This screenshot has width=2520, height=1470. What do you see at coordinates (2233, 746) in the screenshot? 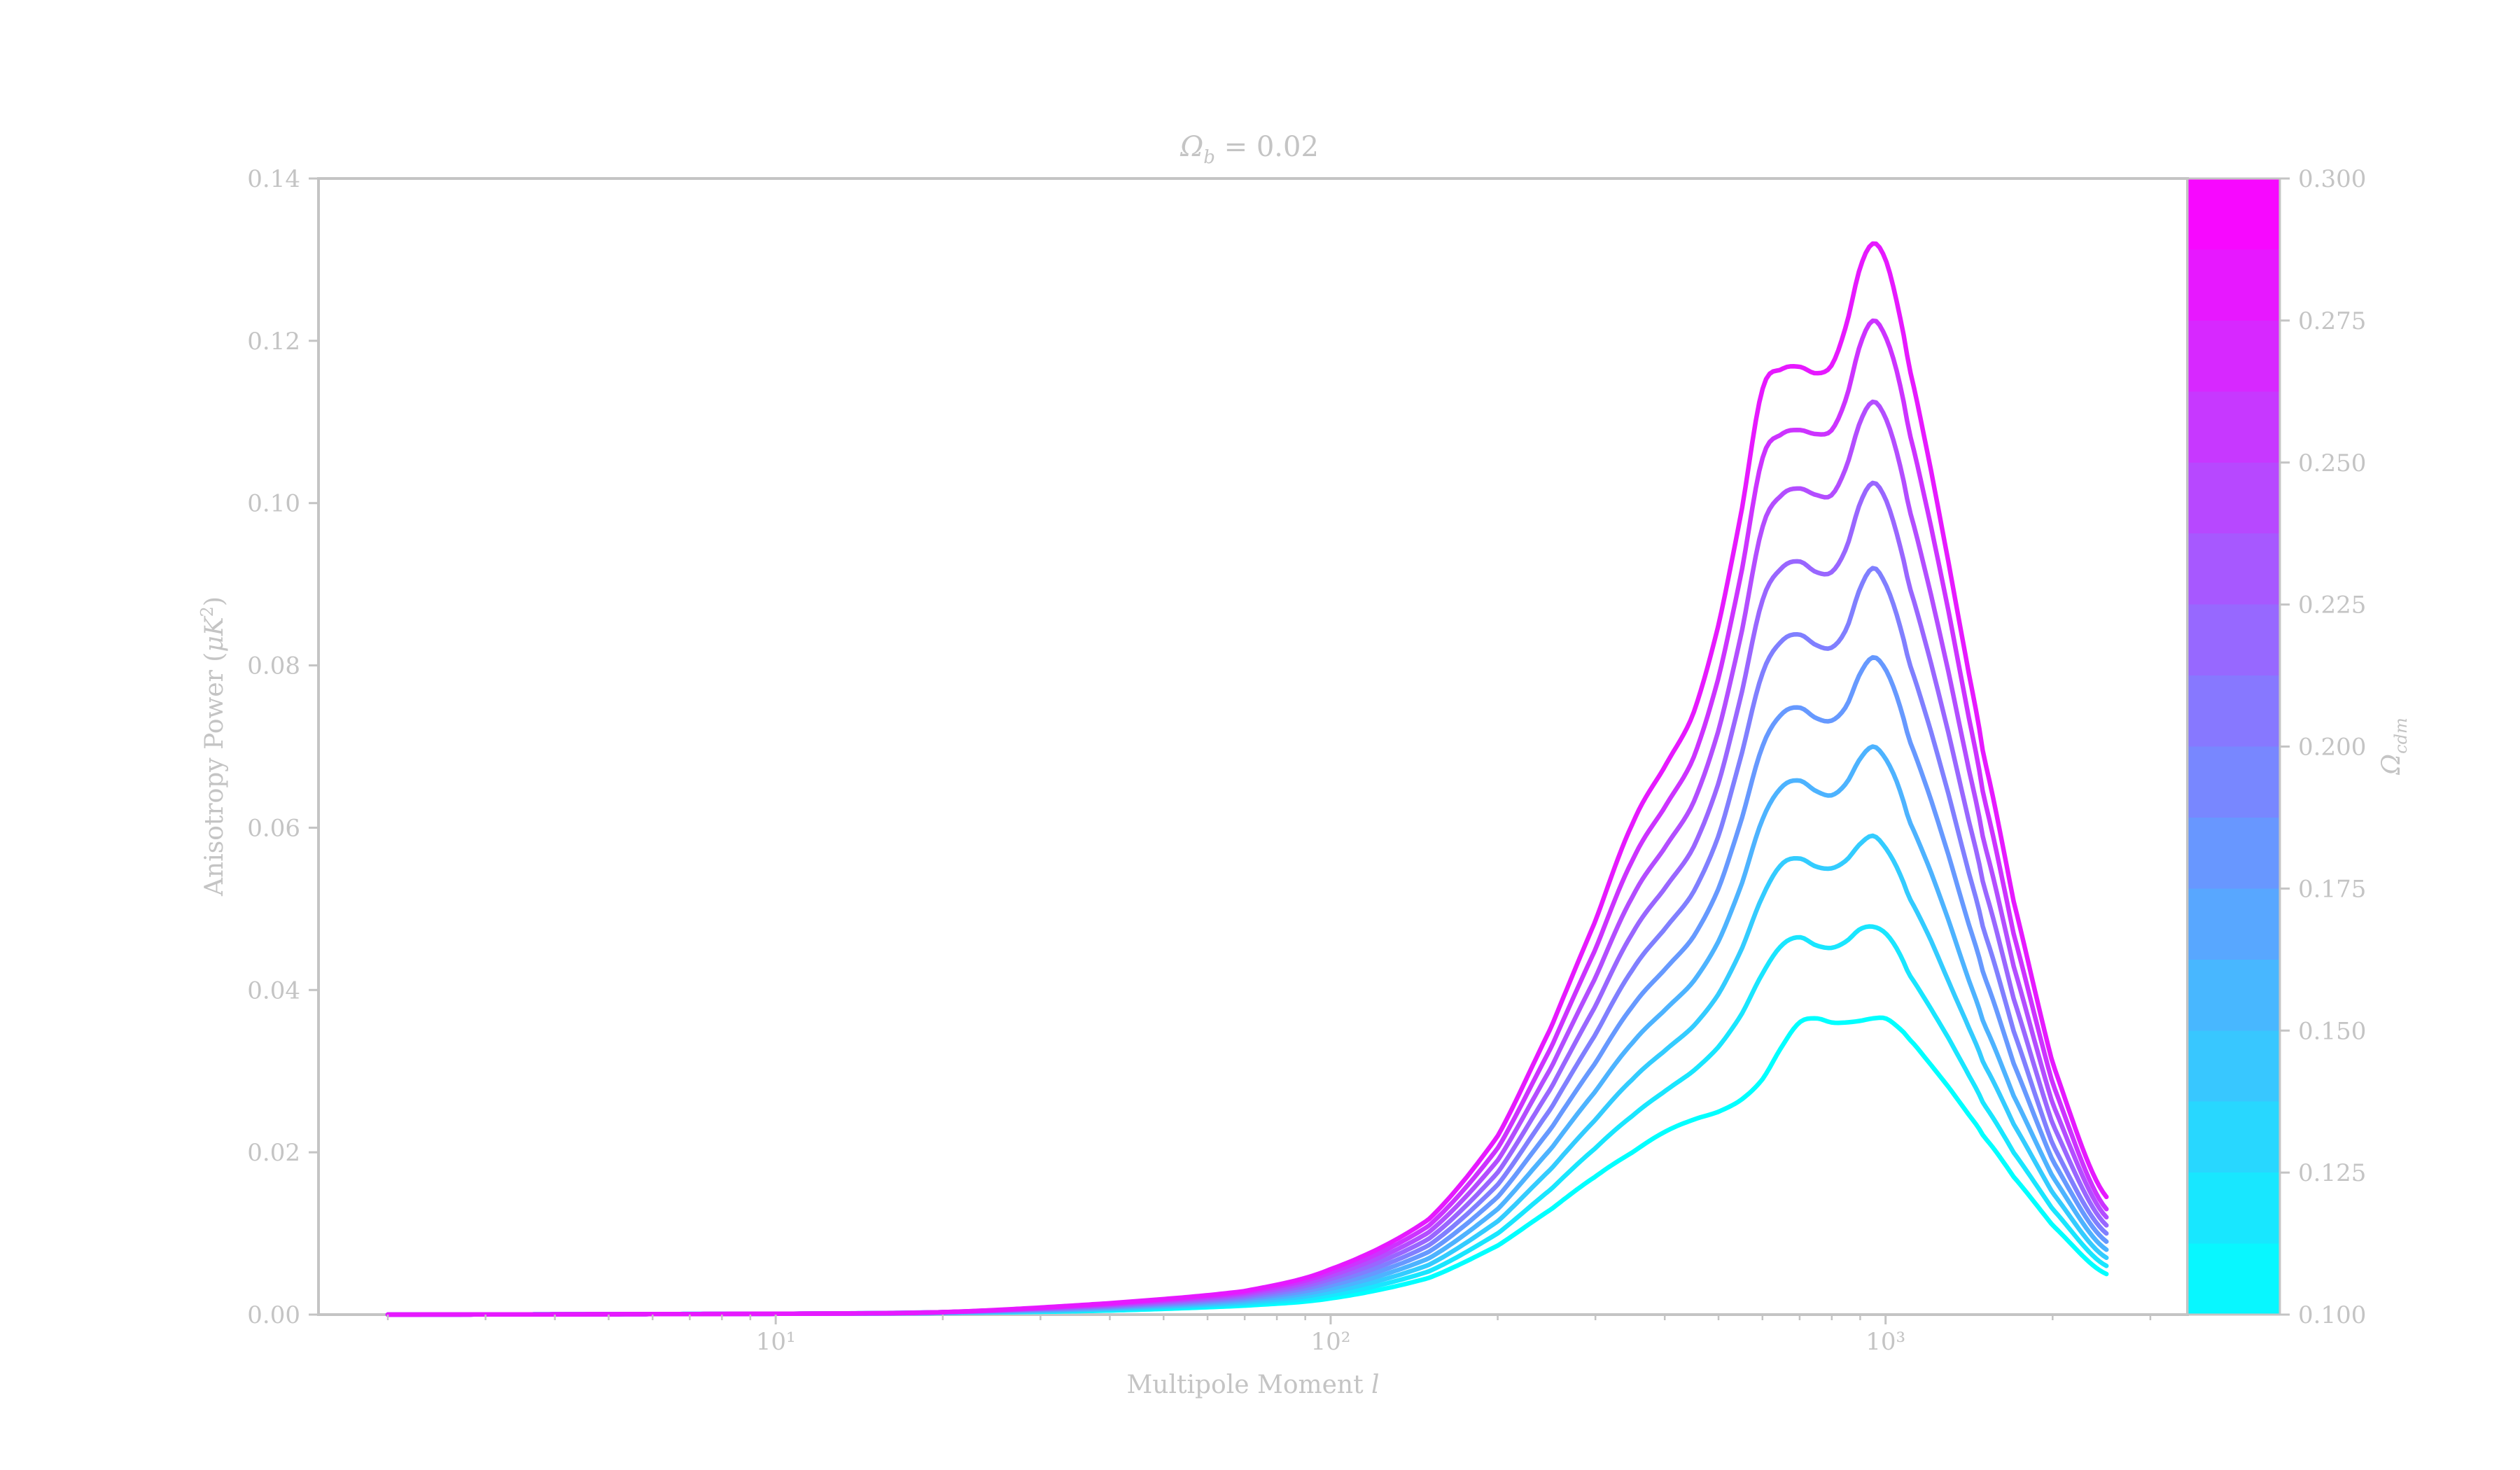
I see `colorbar-gradient` at bounding box center [2233, 746].